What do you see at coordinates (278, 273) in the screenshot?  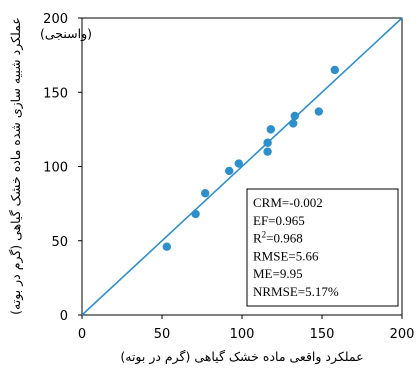 I see `stat-line: ME=9.95` at bounding box center [278, 273].